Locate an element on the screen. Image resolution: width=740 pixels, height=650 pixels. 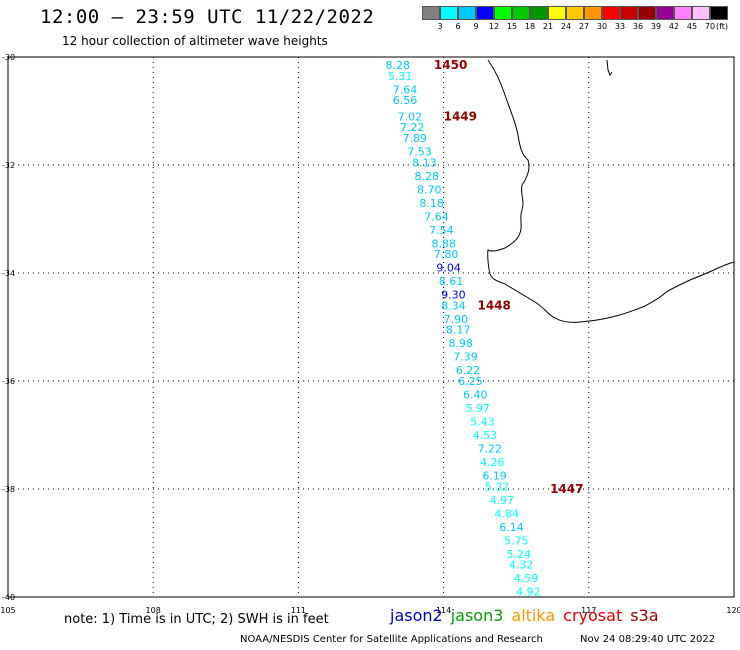
satellite-legend: jason2 jason3 altika cryosat s3a is located at coordinates (528, 615).